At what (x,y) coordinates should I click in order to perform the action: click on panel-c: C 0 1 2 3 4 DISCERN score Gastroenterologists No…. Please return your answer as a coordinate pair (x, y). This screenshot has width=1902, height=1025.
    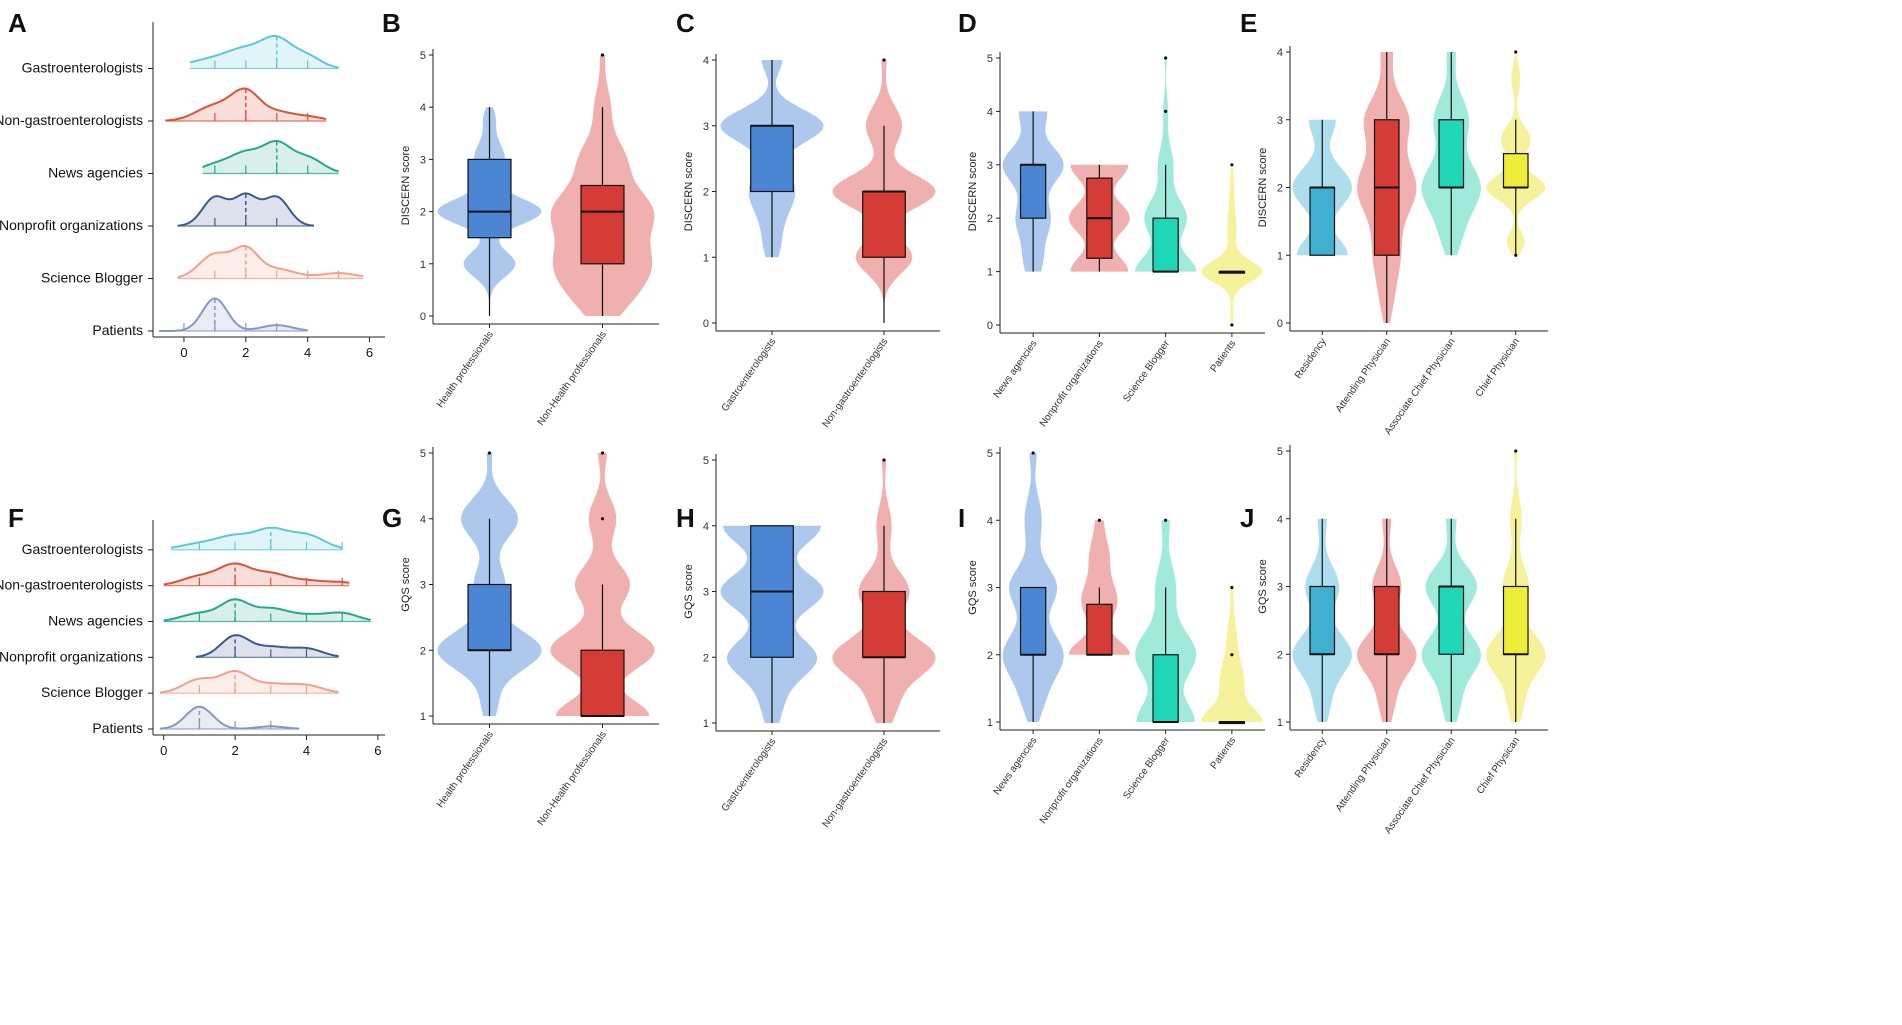
    Looking at the image, I should click on (808, 219).